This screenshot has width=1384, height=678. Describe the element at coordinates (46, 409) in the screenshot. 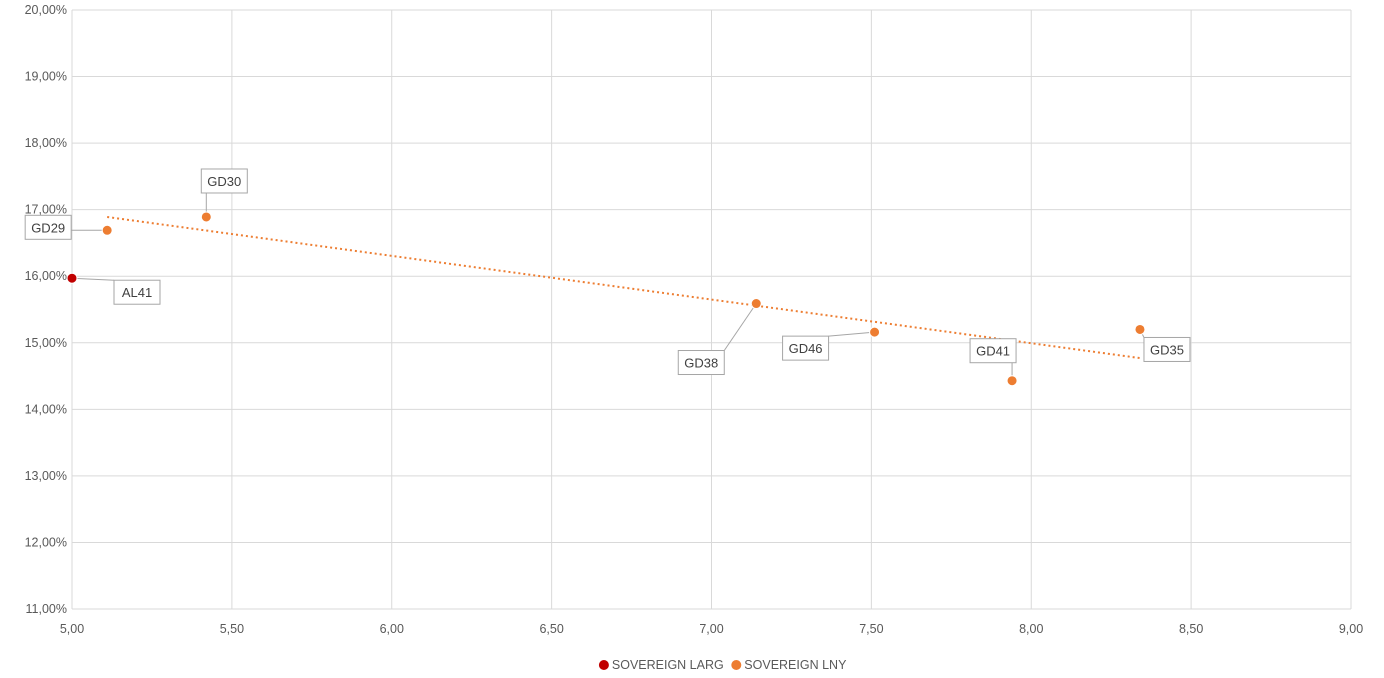

I see `y-tick-label: 14,00%` at that location.